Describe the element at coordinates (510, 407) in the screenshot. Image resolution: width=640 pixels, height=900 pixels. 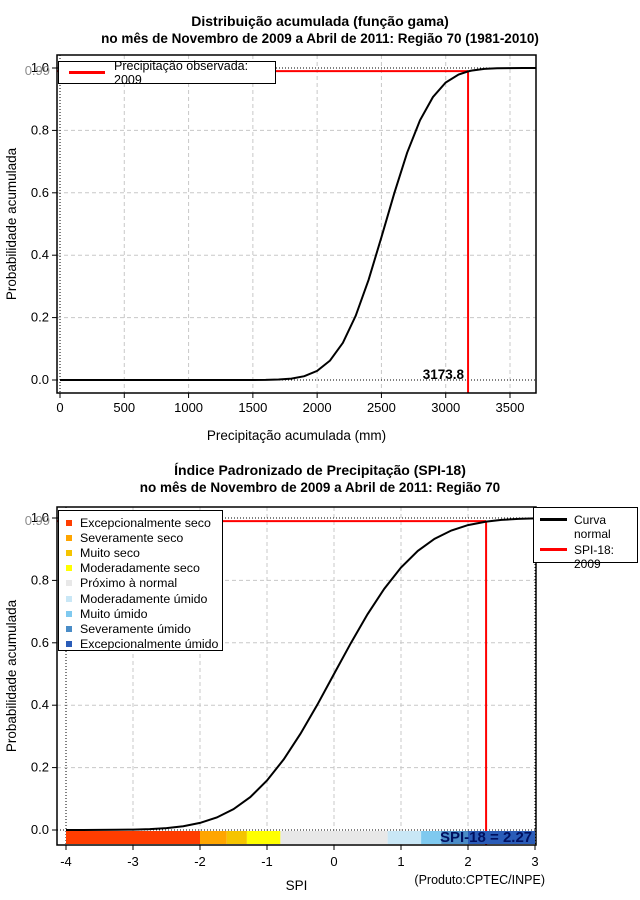
I see `x-tick-label: 3500` at that location.